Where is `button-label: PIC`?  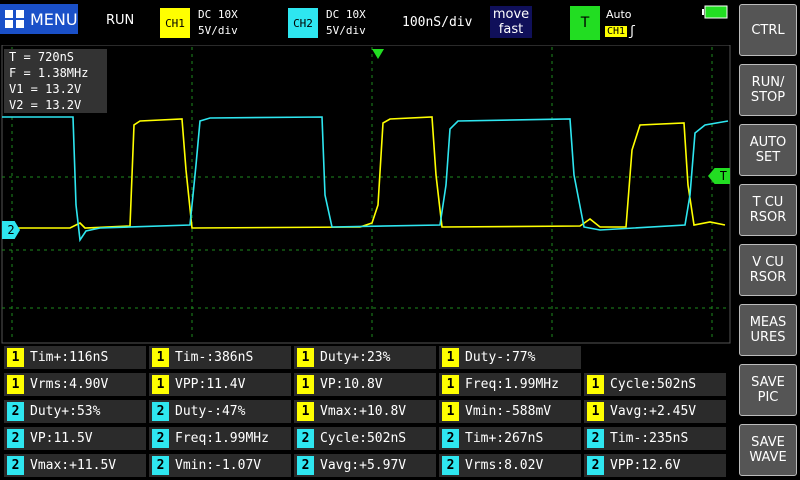
button-label: PIC is located at coordinates (768, 397).